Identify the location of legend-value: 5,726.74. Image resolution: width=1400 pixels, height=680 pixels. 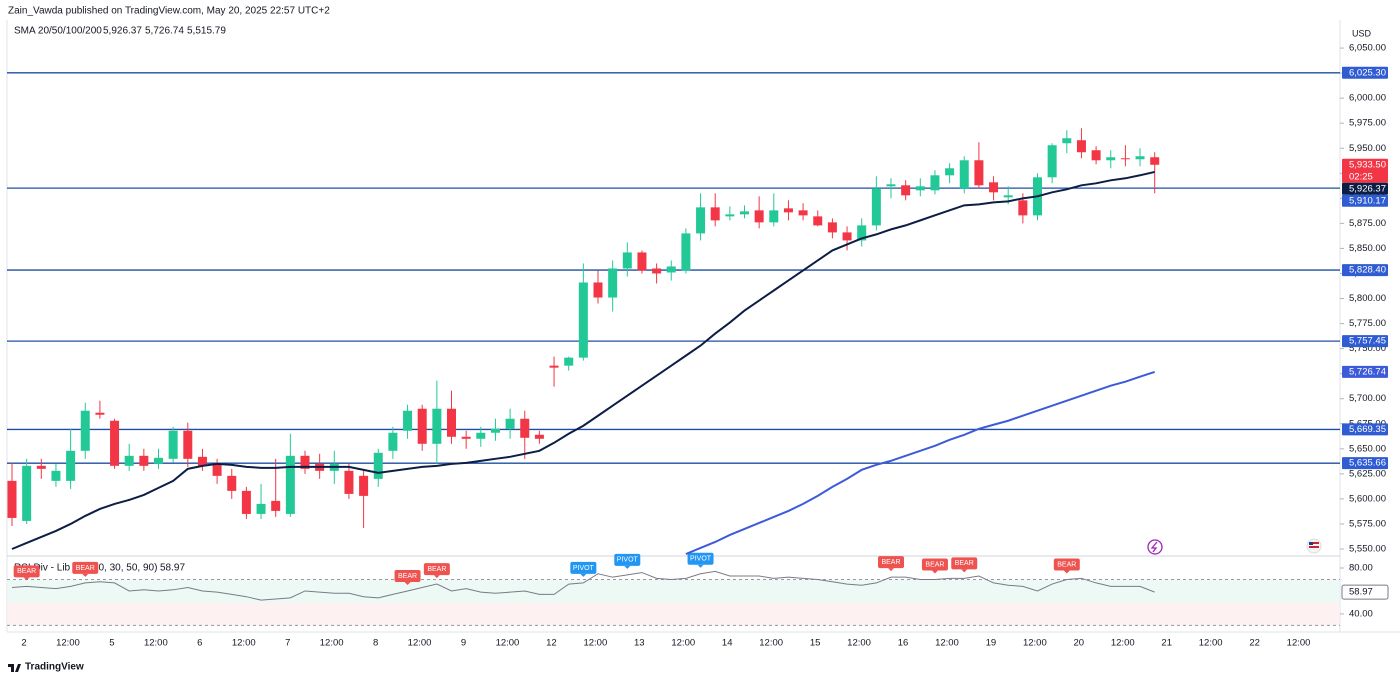
(164, 31).